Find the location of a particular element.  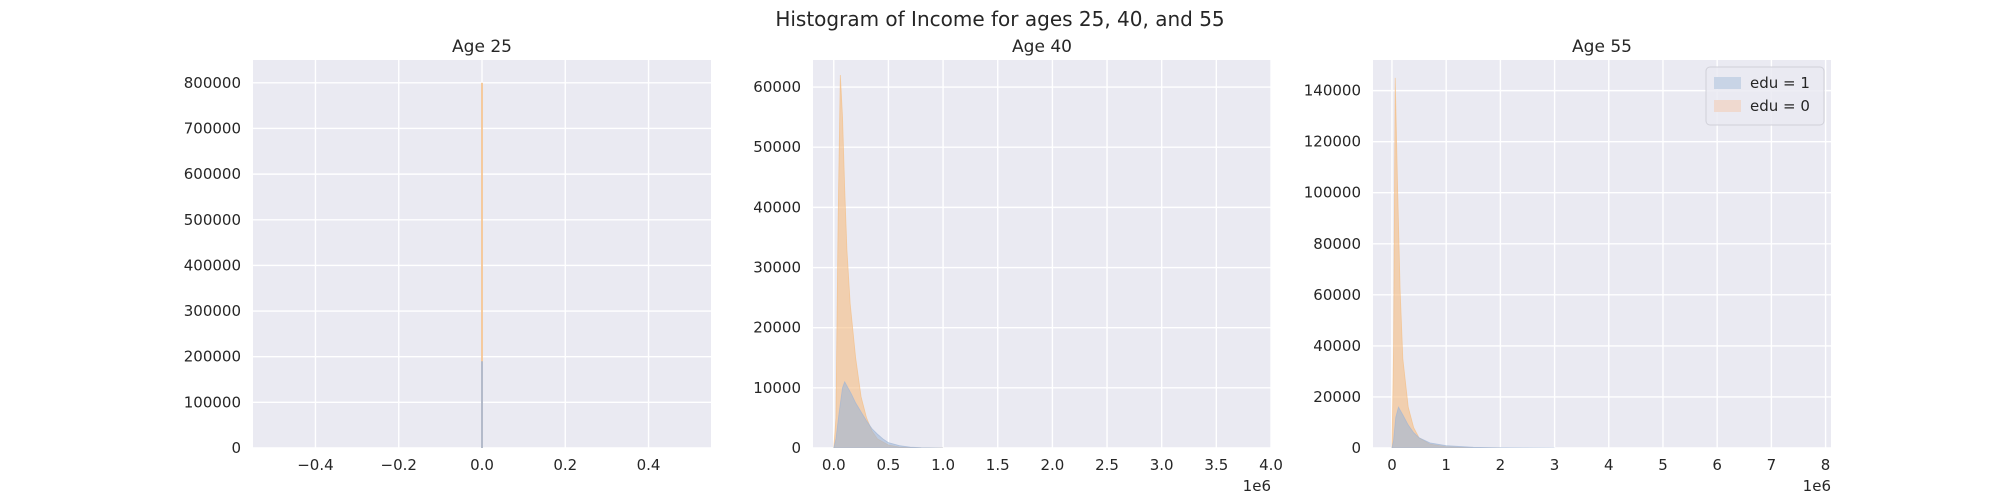

y-tick-label: 700000 is located at coordinates (212, 128).